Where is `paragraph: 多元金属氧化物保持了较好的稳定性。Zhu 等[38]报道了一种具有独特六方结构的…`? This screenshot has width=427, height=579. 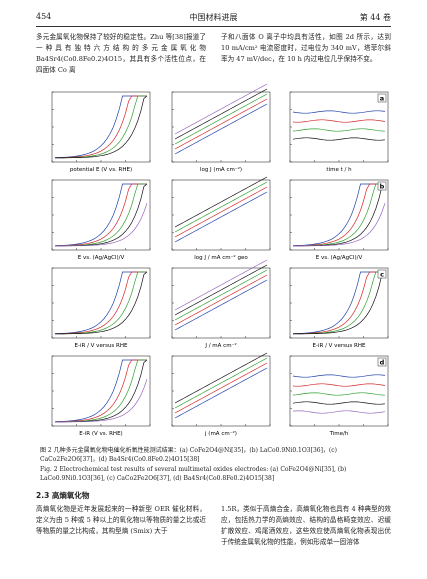 paragraph: 多元金属氧化物保持了较好的稳定性。Zhu 等[38]报道了一种具有独特六方结构的… is located at coordinates (121, 53).